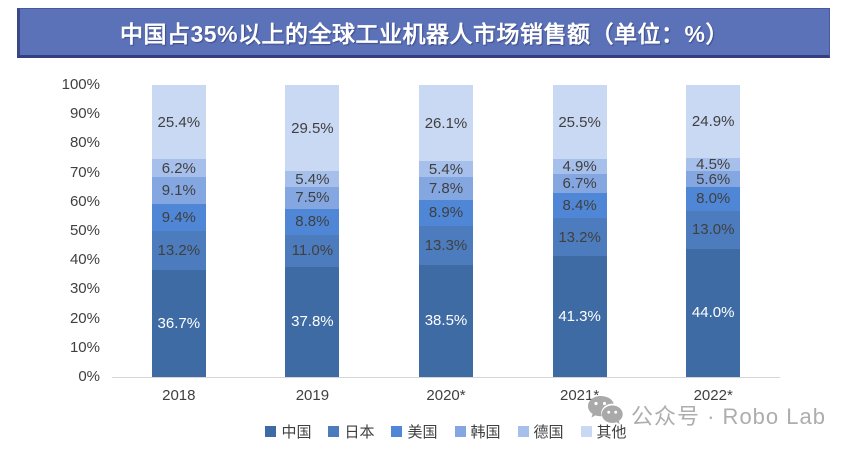 The width and height of the screenshot is (865, 450). Describe the element at coordinates (84, 172) in the screenshot. I see `y-axis-tick: 70%` at that location.